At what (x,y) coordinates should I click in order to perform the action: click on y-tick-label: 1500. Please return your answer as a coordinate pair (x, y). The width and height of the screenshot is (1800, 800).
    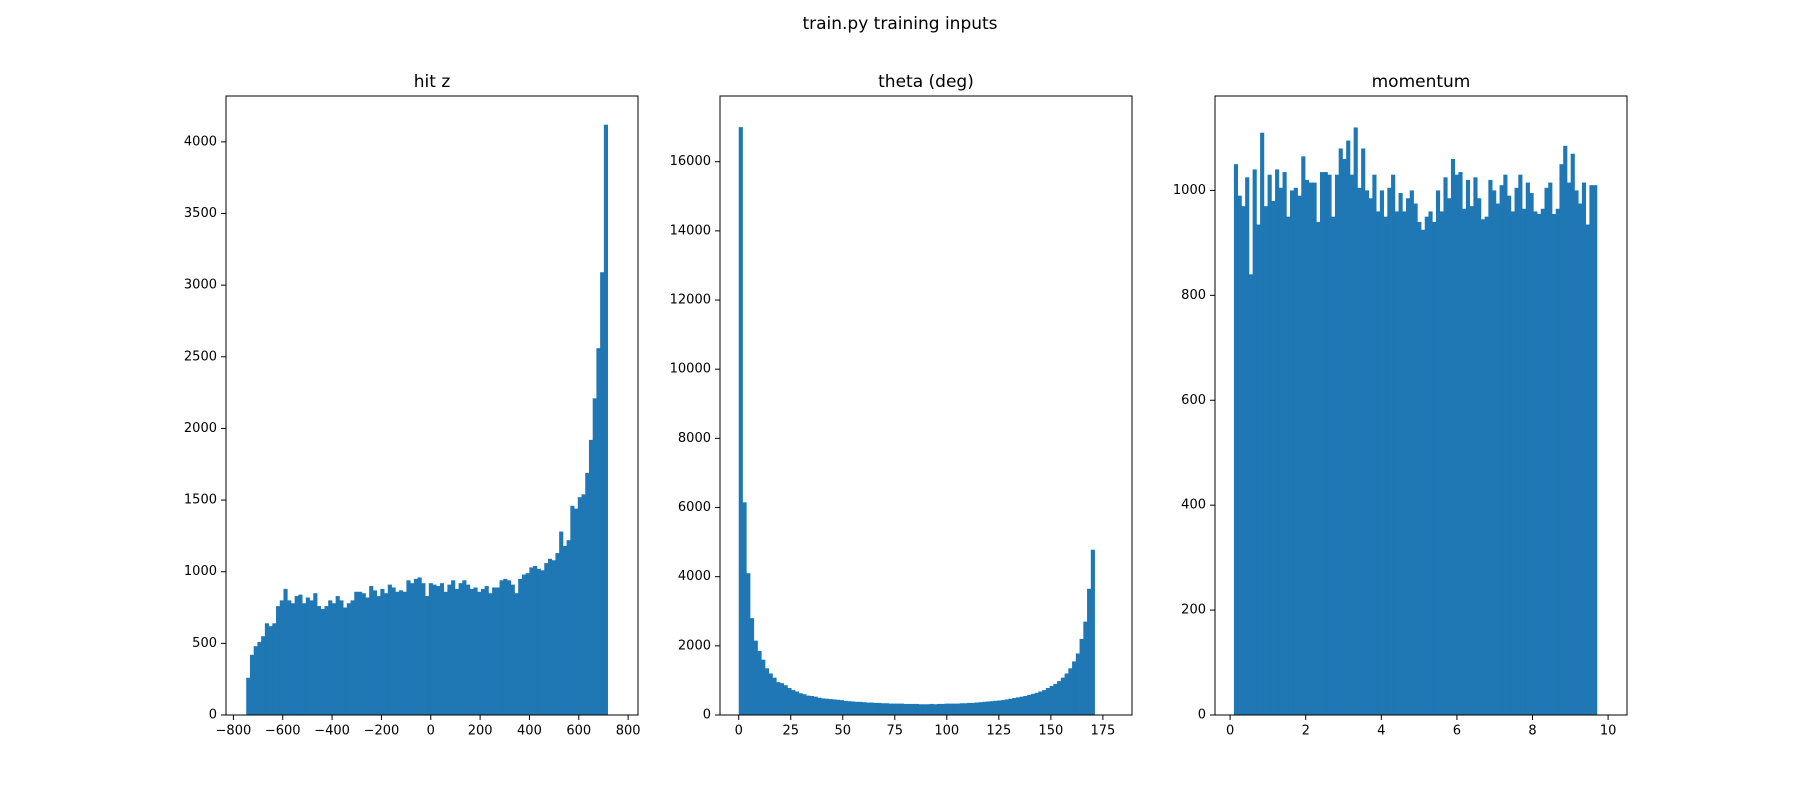
    Looking at the image, I should click on (200, 500).